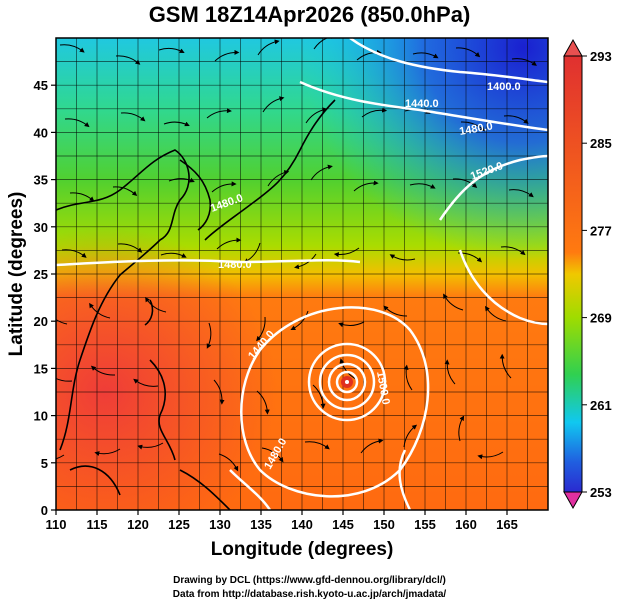 This screenshot has width=619, height=605. I want to click on y-tick-label: 15, so click(41, 368).